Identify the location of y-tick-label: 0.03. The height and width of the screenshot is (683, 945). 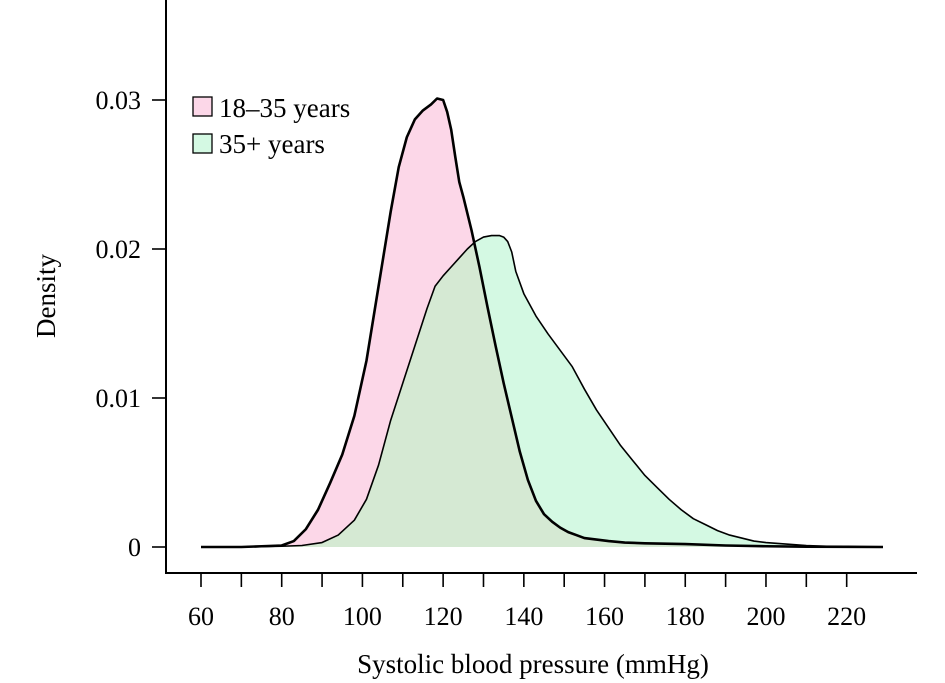
(119, 100).